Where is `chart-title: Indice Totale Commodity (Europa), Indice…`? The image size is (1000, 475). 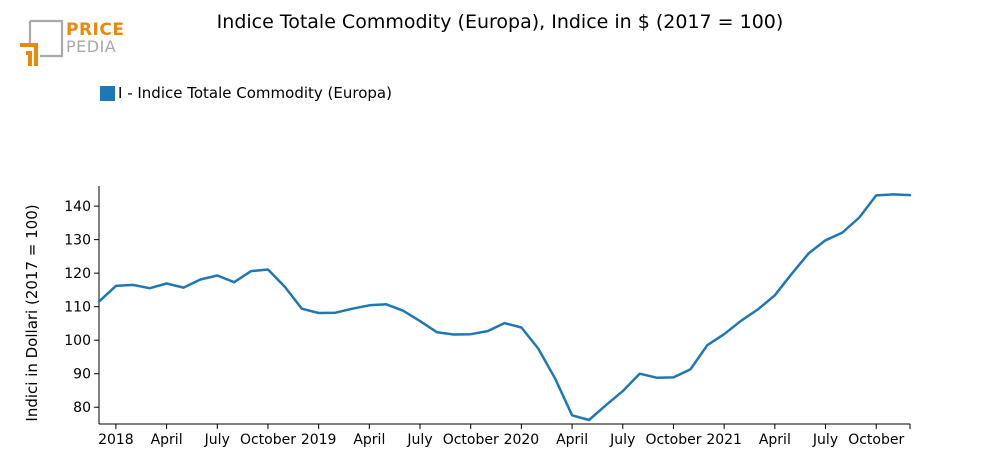 chart-title: Indice Totale Commodity (Europa), Indice… is located at coordinates (500, 22).